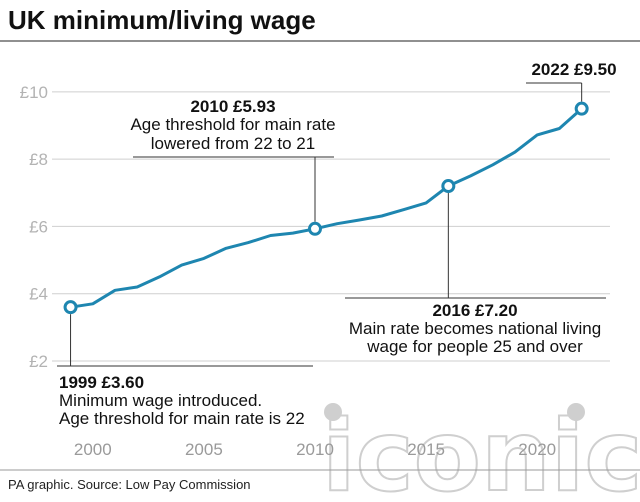  Describe the element at coordinates (93, 449) in the screenshot. I see `x-tick-label: 2000` at that location.